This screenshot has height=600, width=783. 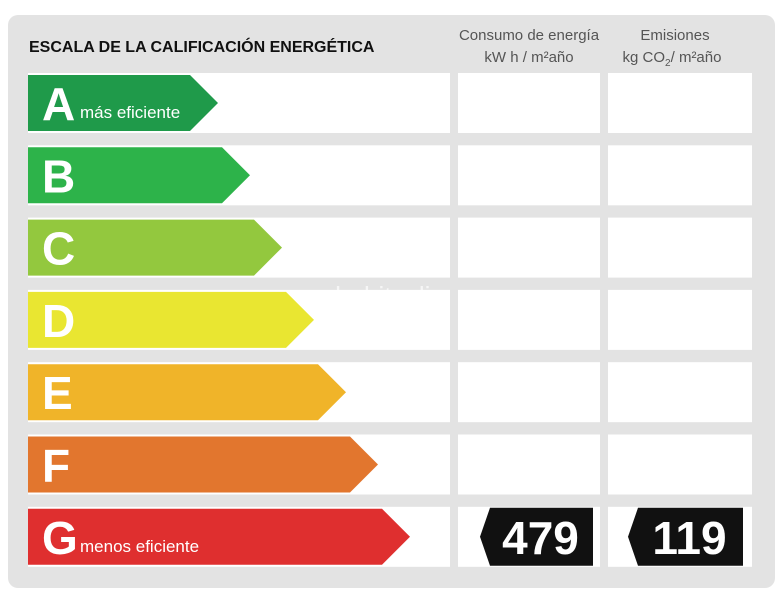 I want to click on rating-letter: G, so click(x=60, y=538).